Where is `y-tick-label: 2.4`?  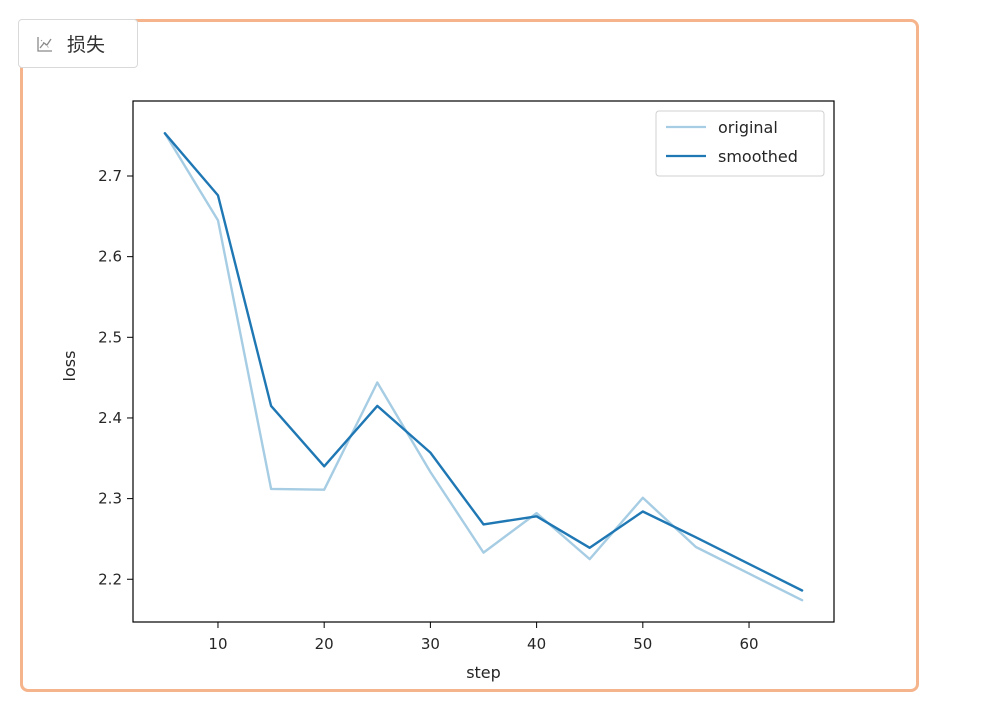 y-tick-label: 2.4 is located at coordinates (110, 418).